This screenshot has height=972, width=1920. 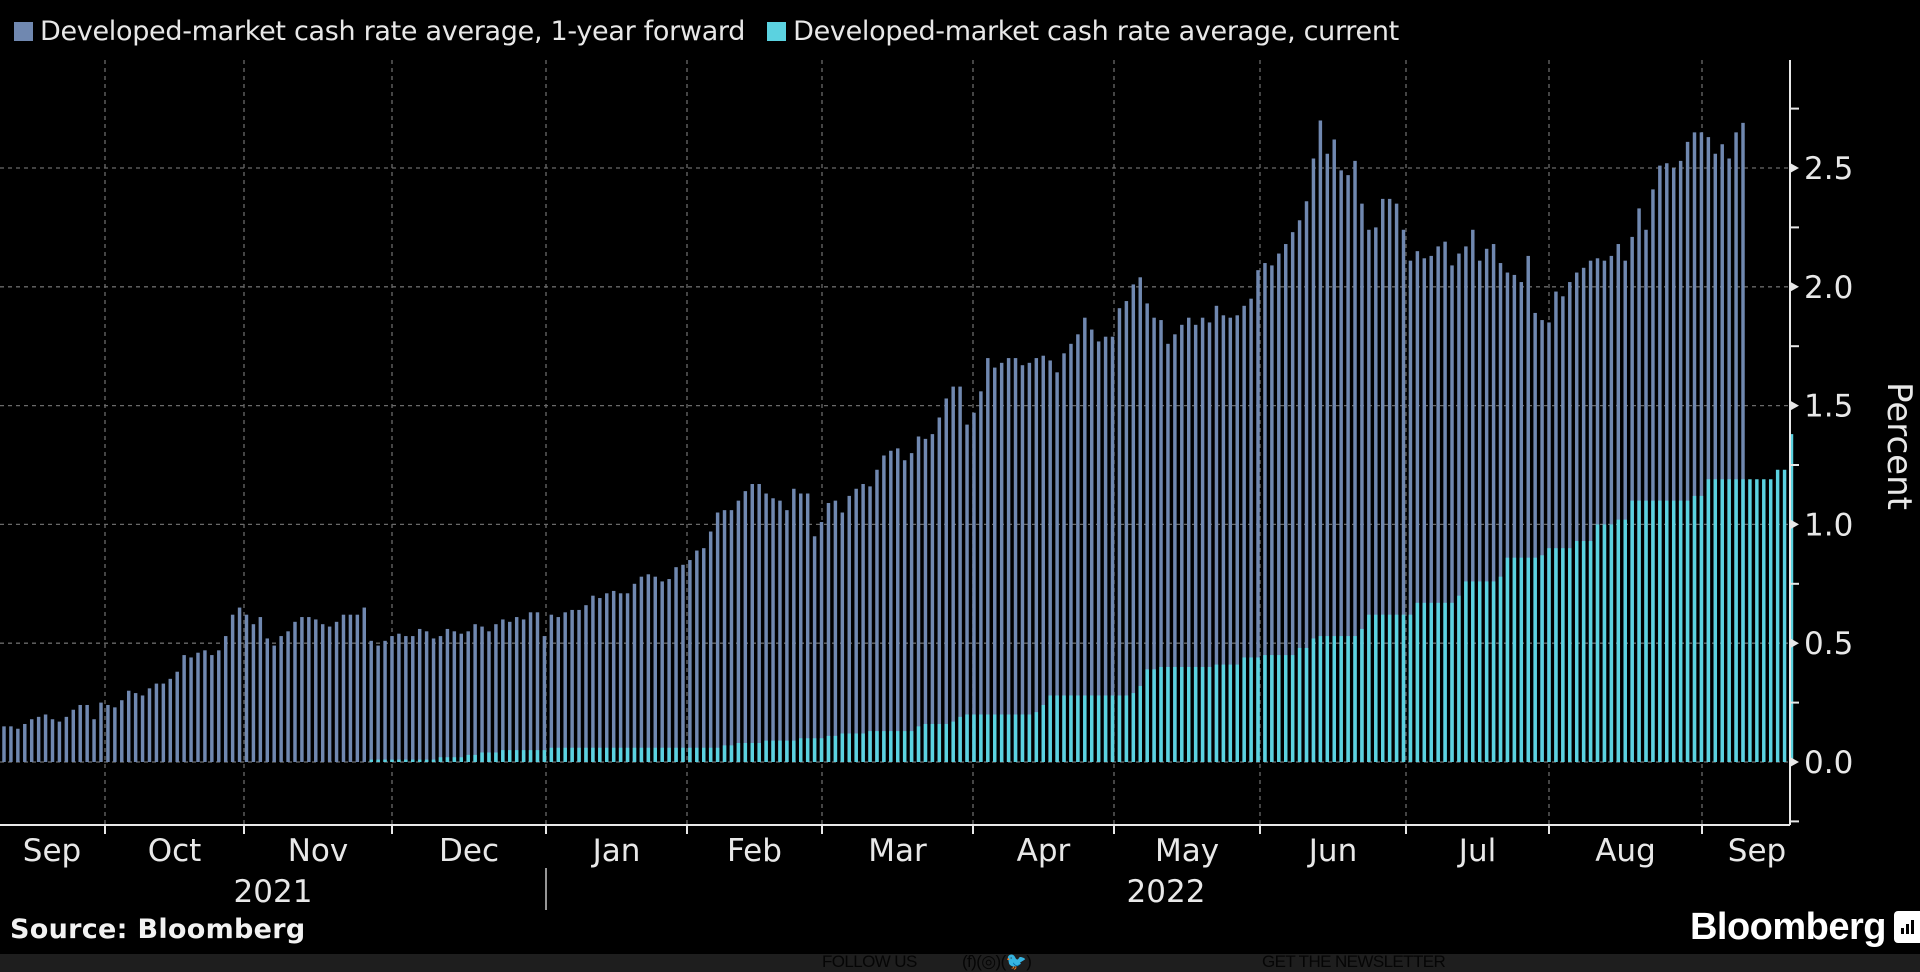 I want to click on x-month-label: Jun, so click(x=1332, y=851).